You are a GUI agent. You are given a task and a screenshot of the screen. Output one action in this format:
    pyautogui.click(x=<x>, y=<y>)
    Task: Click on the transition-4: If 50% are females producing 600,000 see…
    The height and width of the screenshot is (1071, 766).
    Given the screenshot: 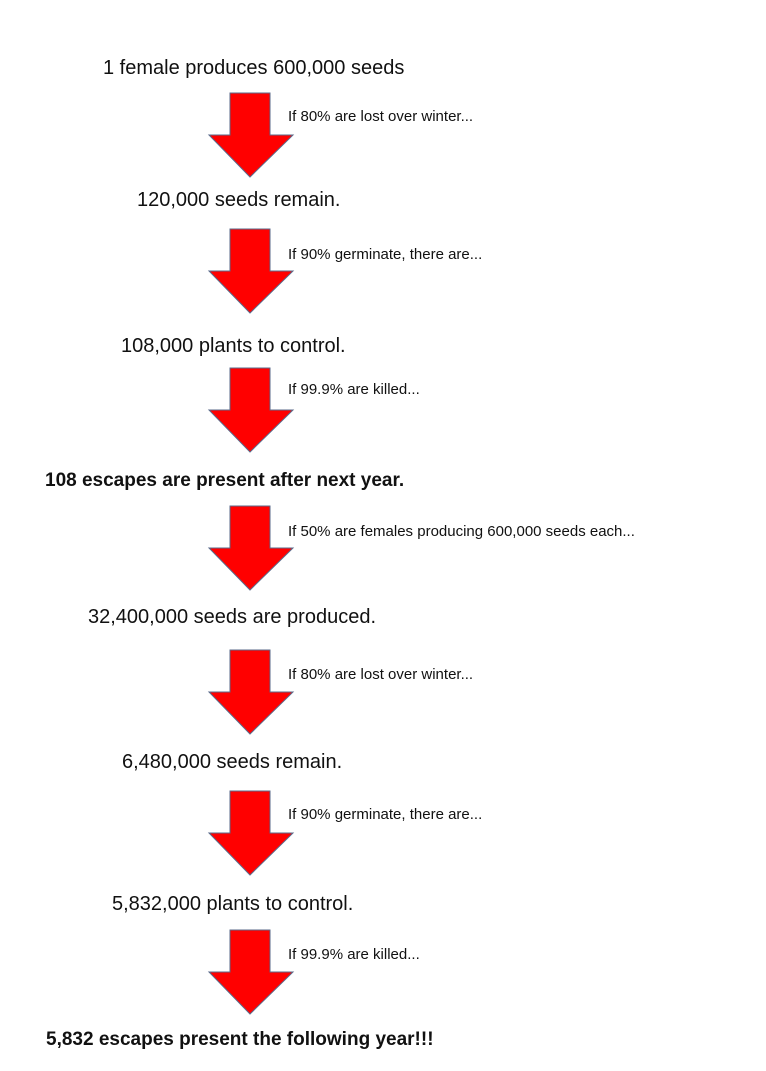 What is the action you would take?
    pyautogui.click(x=461, y=531)
    